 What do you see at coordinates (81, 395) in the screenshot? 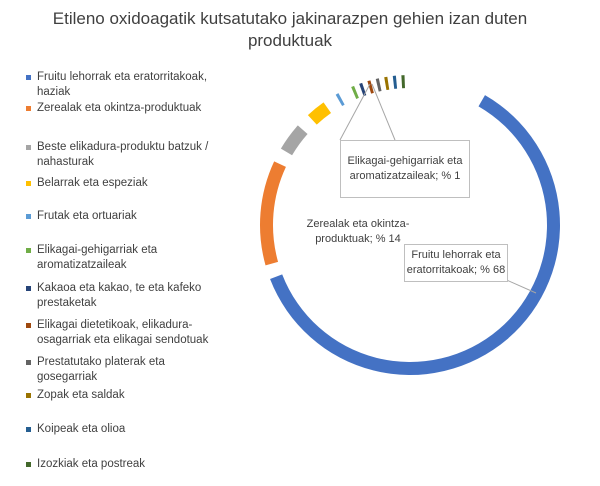
I see `legend-label: Zopak eta saldak` at bounding box center [81, 395].